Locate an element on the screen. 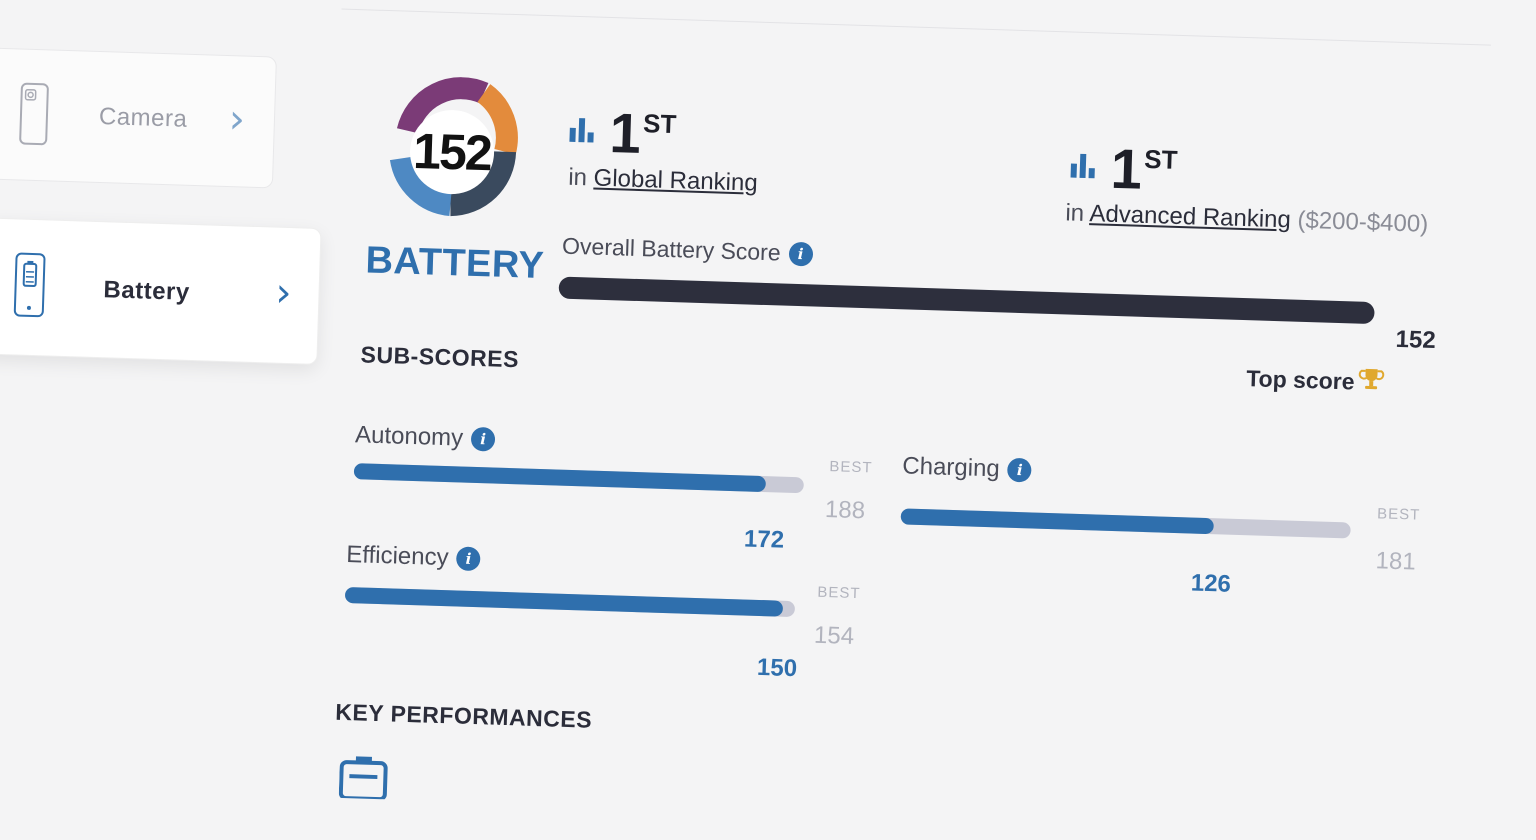 The width and height of the screenshot is (1536, 840). sidebar-item-battery: Battery › is located at coordinates (161, 291).